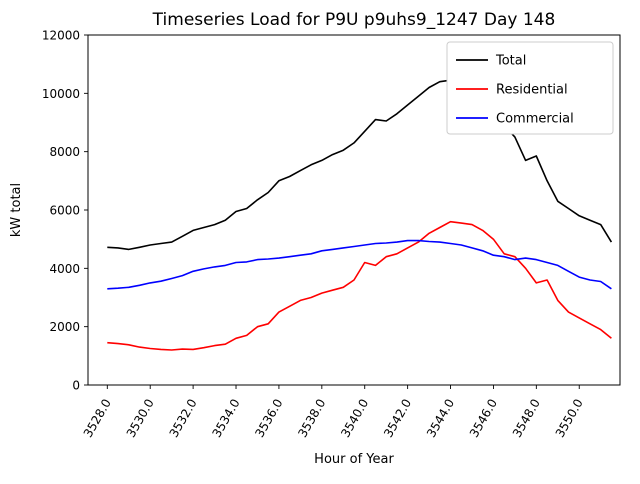  I want to click on x-tick-label: 3534.0, so click(225, 418).